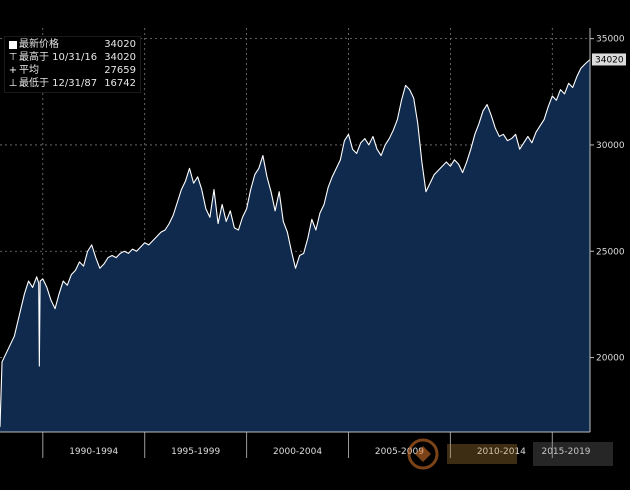  What do you see at coordinates (399, 452) in the screenshot?
I see `x-tick-label: 2005-2009` at bounding box center [399, 452].